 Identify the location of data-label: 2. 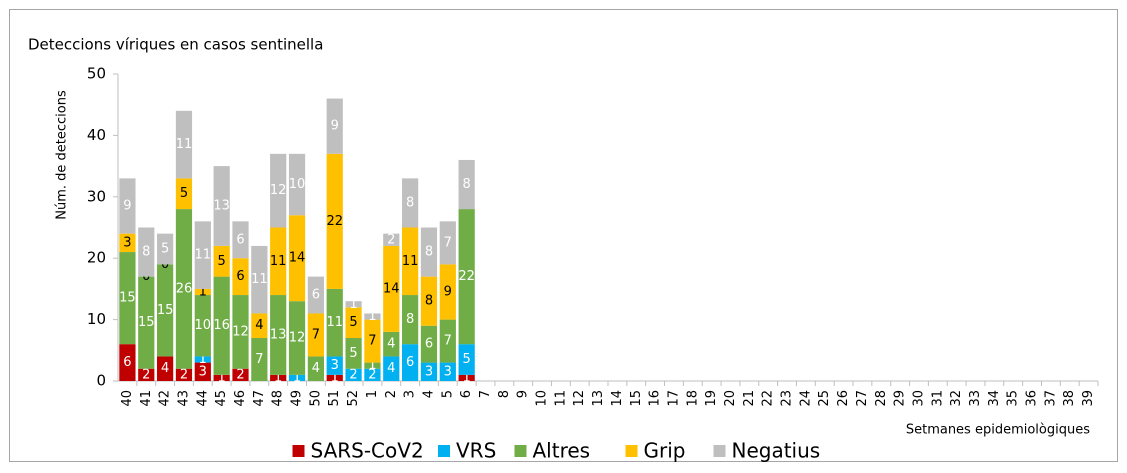
(391, 239).